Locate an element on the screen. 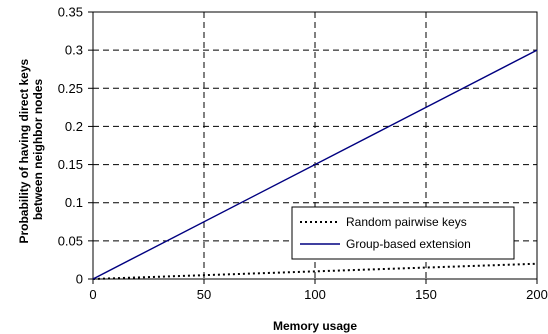 Image resolution: width=548 pixels, height=334 pixels. legend-label-random-pairwise-keys: Random pairwise keys is located at coordinates (406, 222).